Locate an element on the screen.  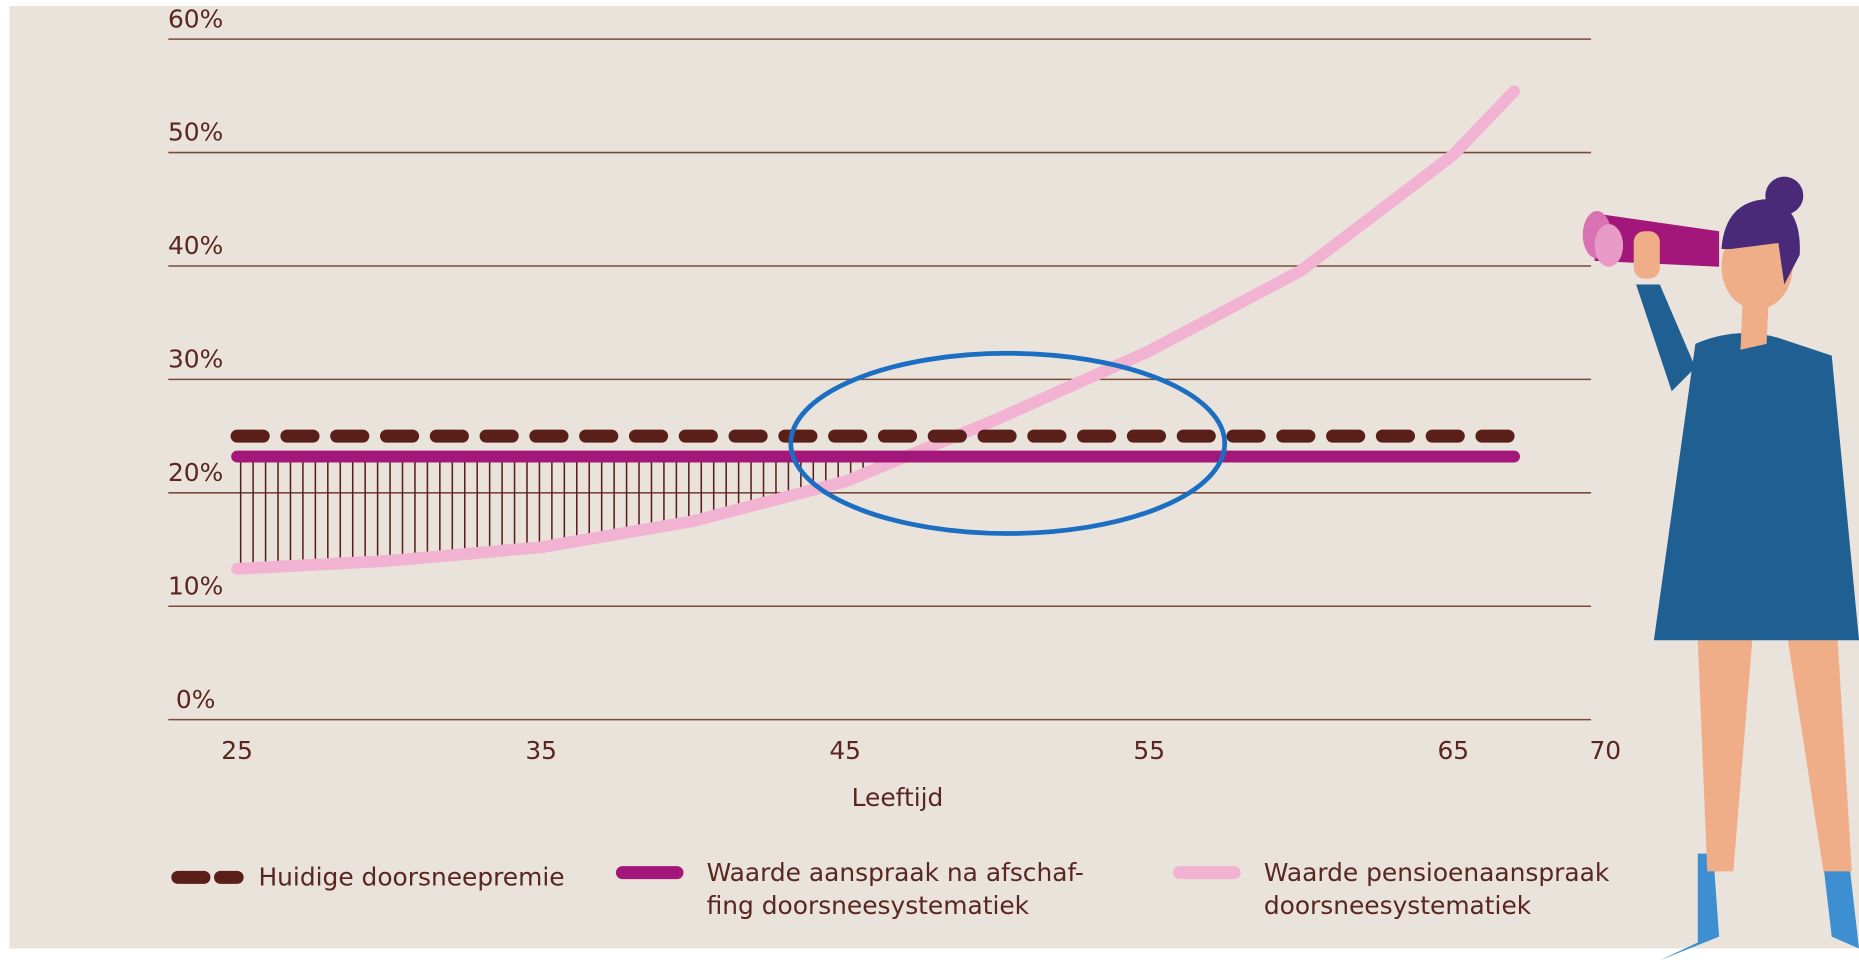
legend-label-line: doorsneesystematiek is located at coordinates (1398, 905).